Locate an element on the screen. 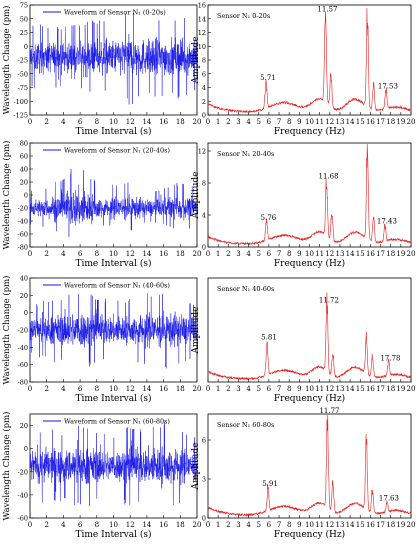  legend-label: Sensor N₁ 20-40s is located at coordinates (245, 154).